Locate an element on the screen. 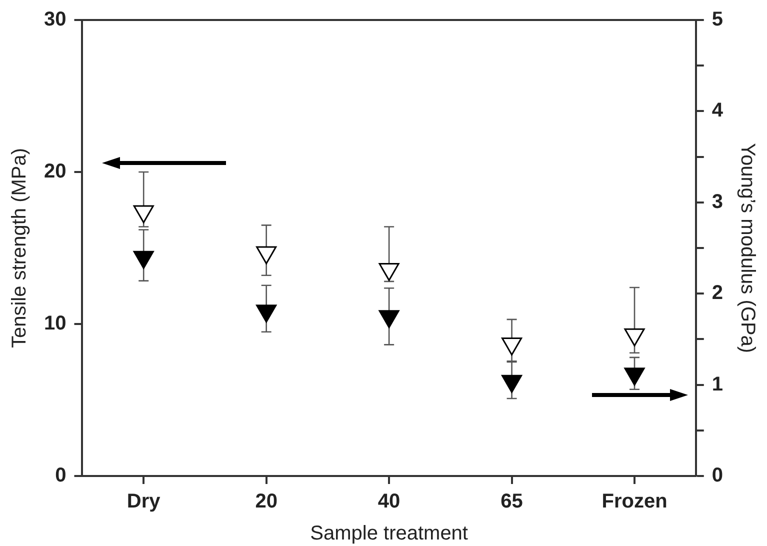 The width and height of the screenshot is (767, 546). x-tick-label: 65 is located at coordinates (511, 501).